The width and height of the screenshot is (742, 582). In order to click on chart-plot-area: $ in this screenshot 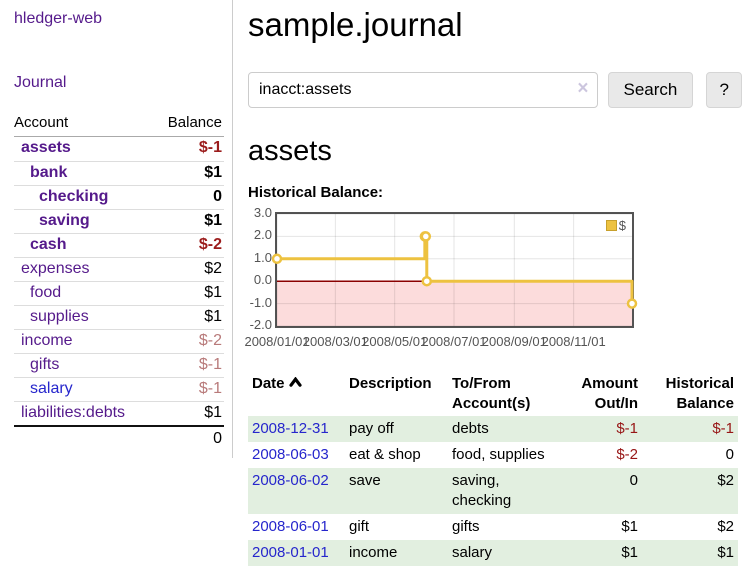, I will do `click(454, 270)`.